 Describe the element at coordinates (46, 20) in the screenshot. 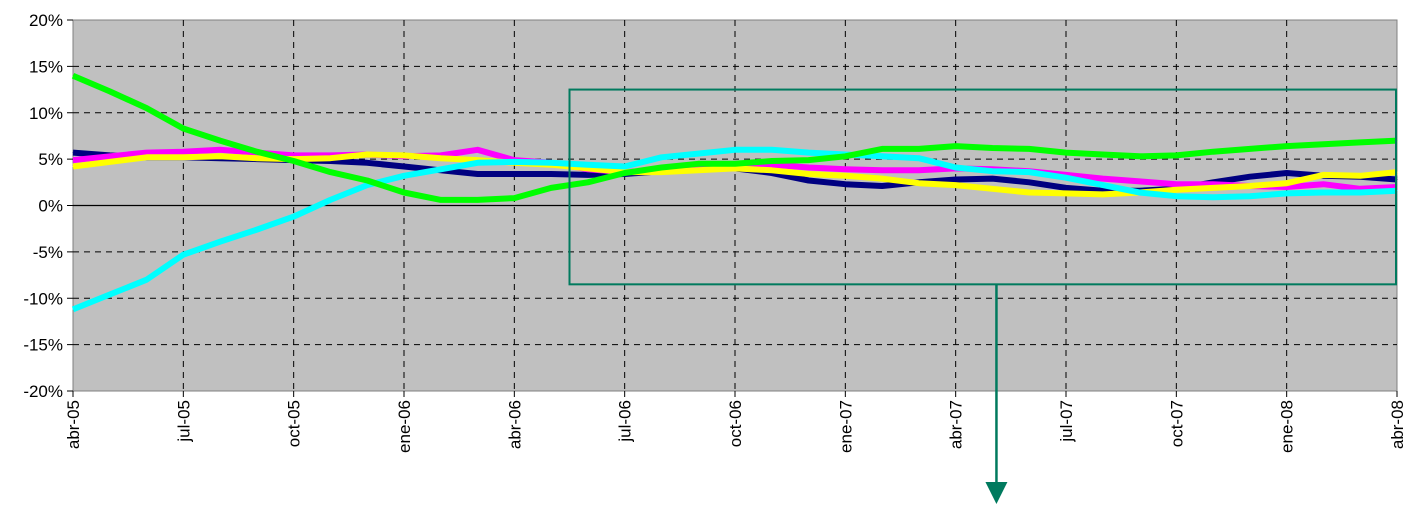

I see `y-tick-label: 20%` at that location.